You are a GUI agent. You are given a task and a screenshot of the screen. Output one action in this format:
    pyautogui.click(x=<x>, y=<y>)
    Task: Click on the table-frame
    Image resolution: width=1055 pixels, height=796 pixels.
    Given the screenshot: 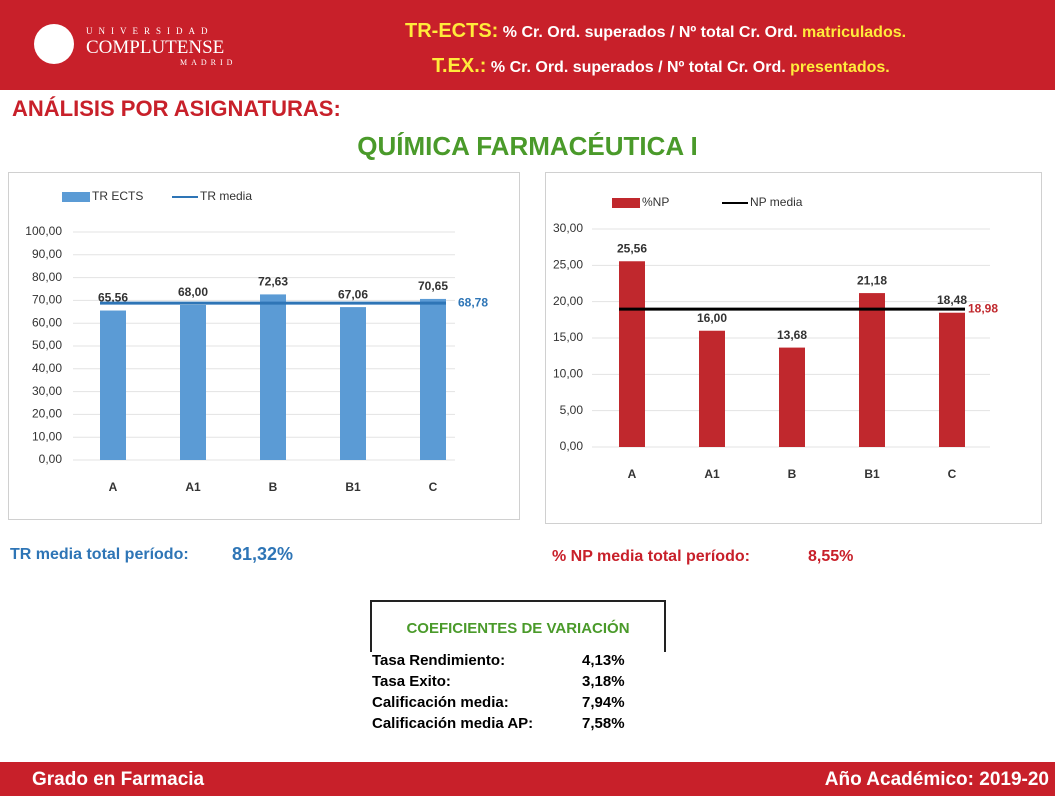 What is the action you would take?
    pyautogui.click(x=518, y=626)
    